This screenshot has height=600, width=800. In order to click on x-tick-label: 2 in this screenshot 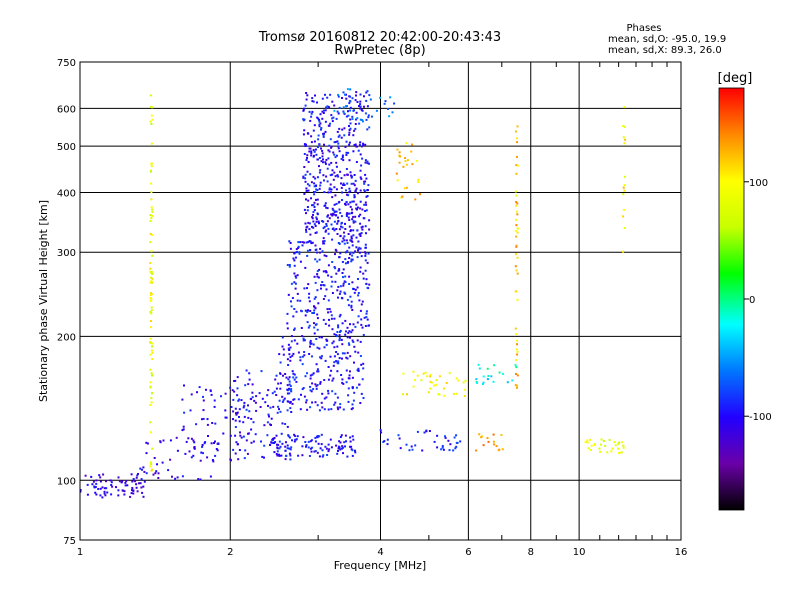, I will do `click(230, 552)`.